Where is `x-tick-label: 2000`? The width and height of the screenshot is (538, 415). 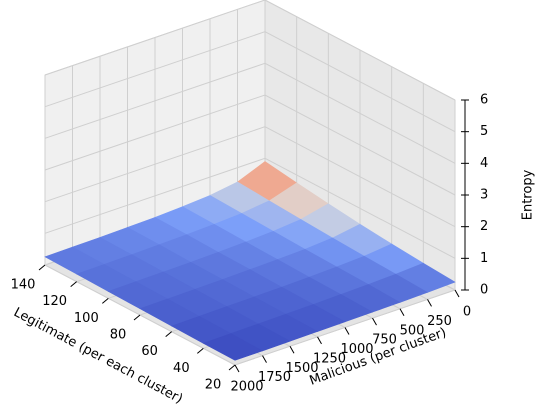
x-tick-label: 2000 is located at coordinates (246, 387).